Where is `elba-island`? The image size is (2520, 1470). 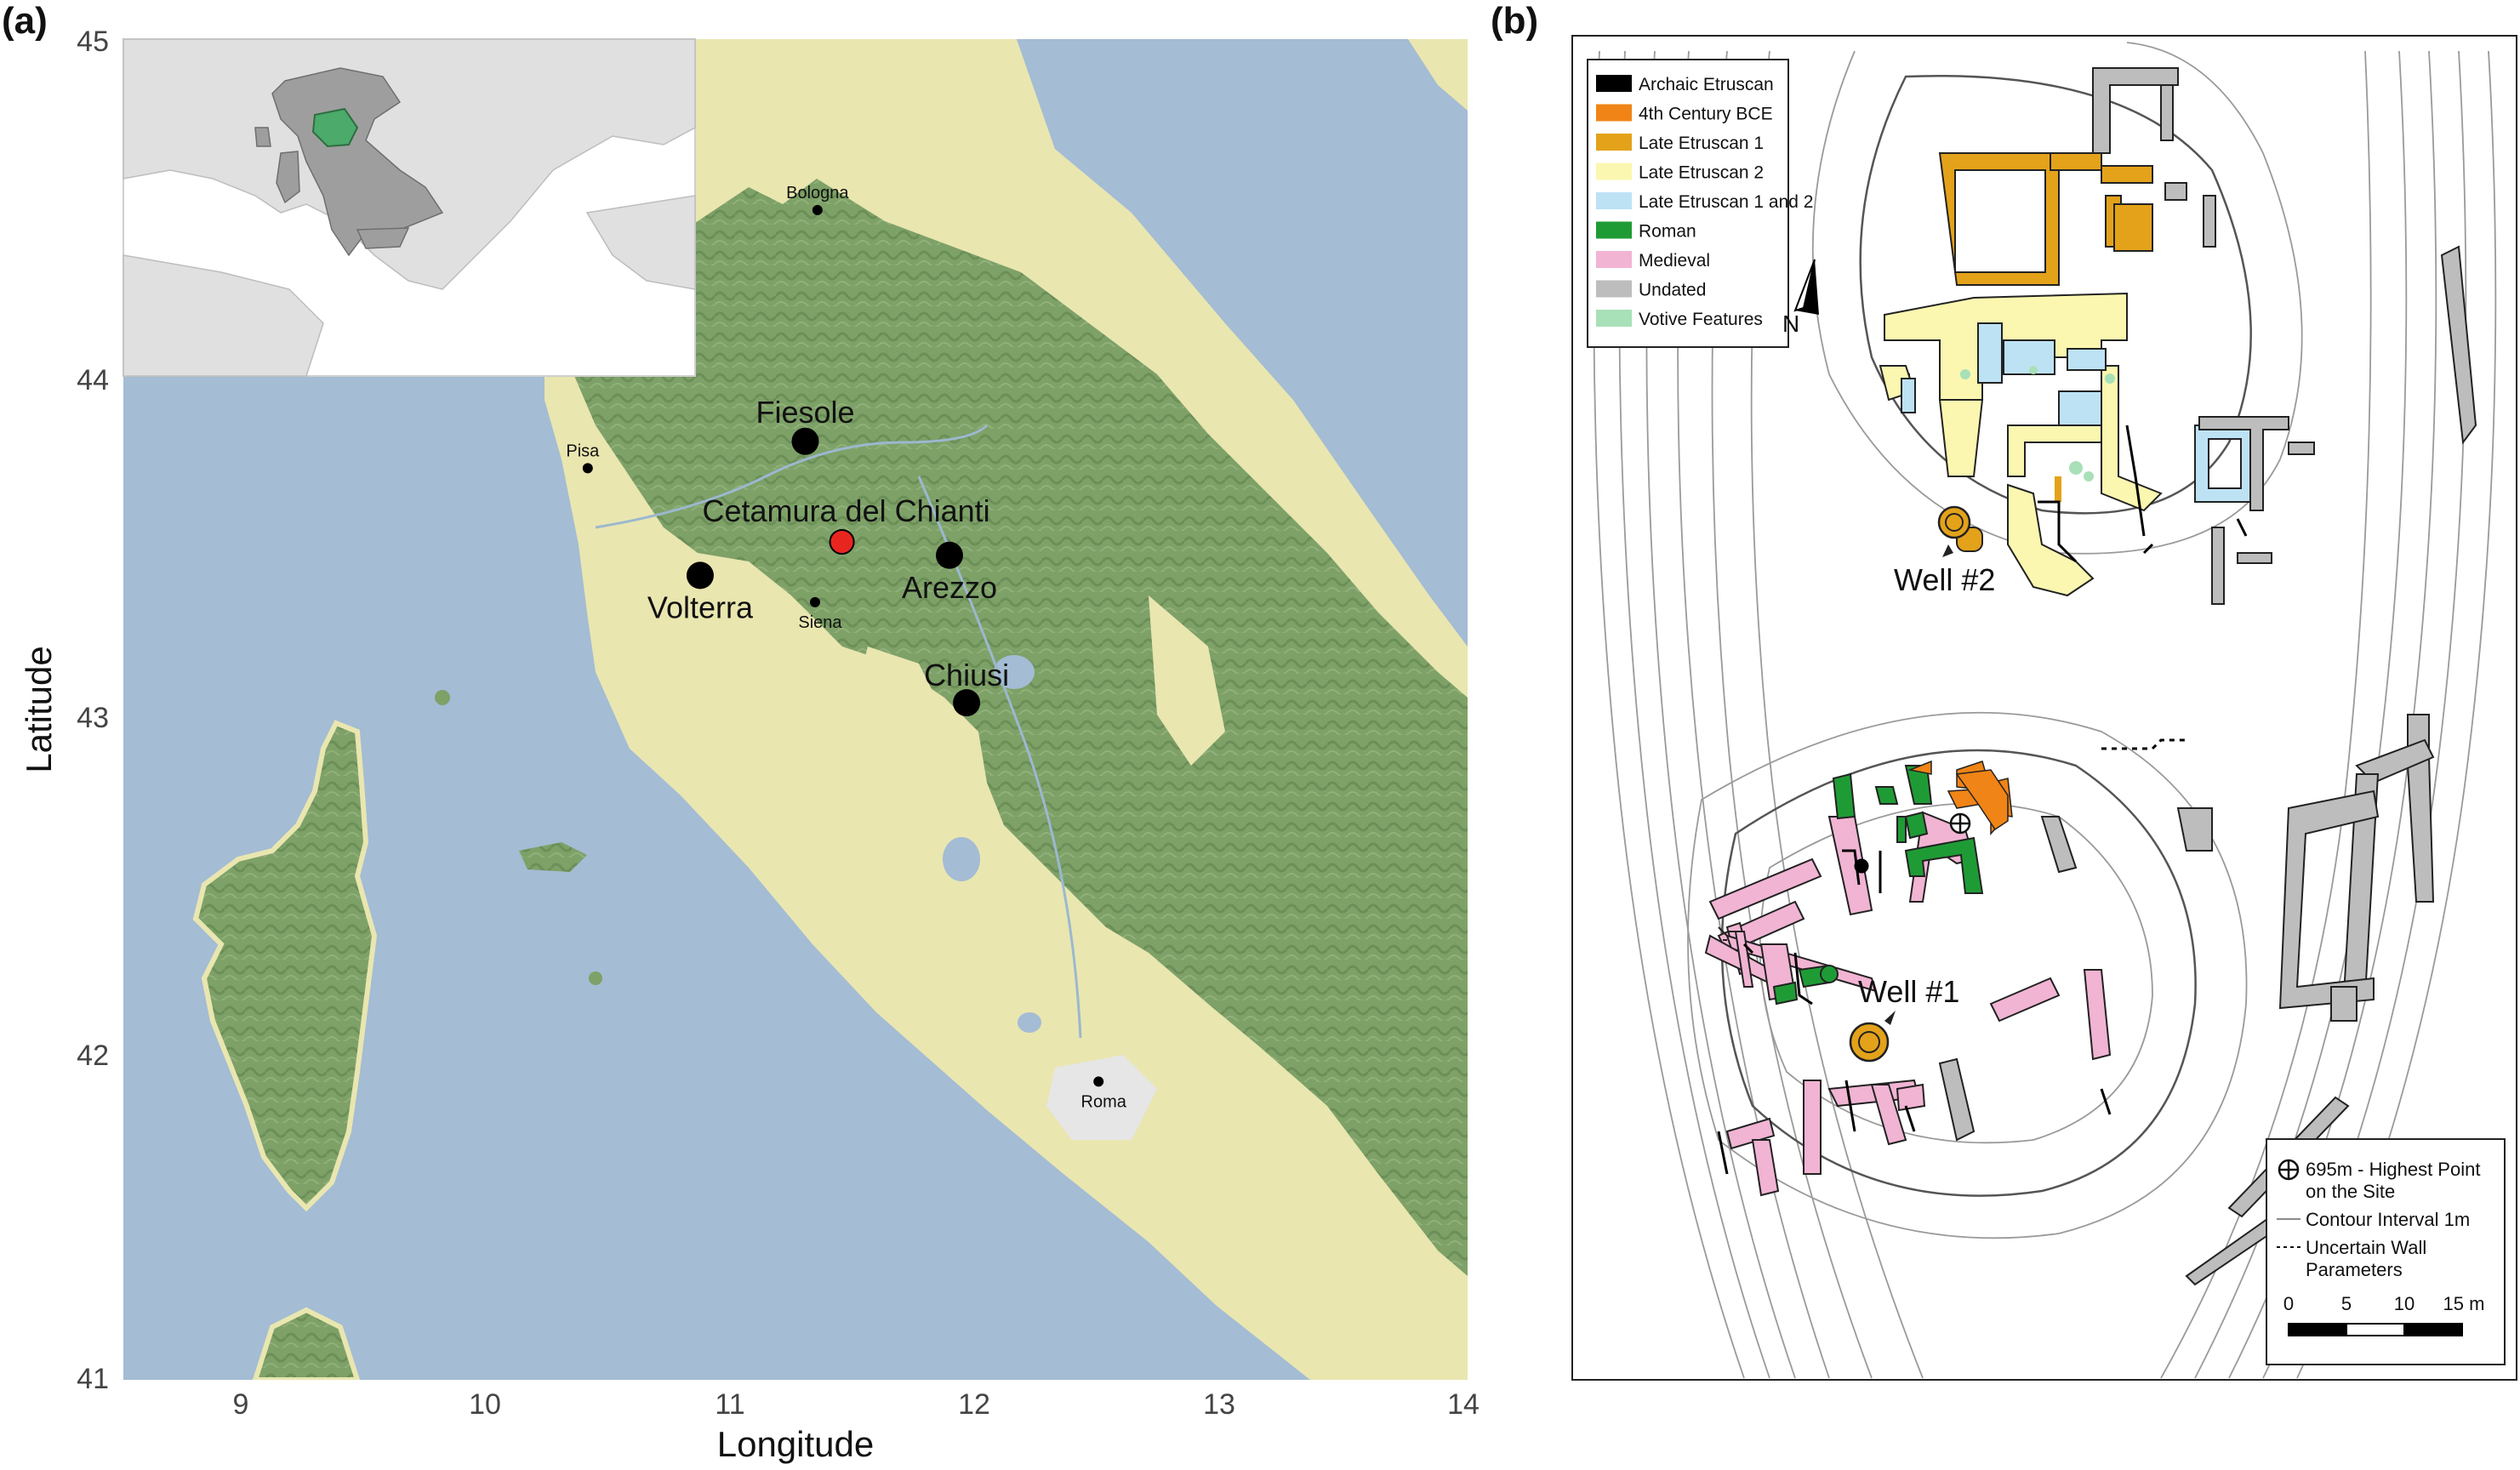 elba-island is located at coordinates (553, 857).